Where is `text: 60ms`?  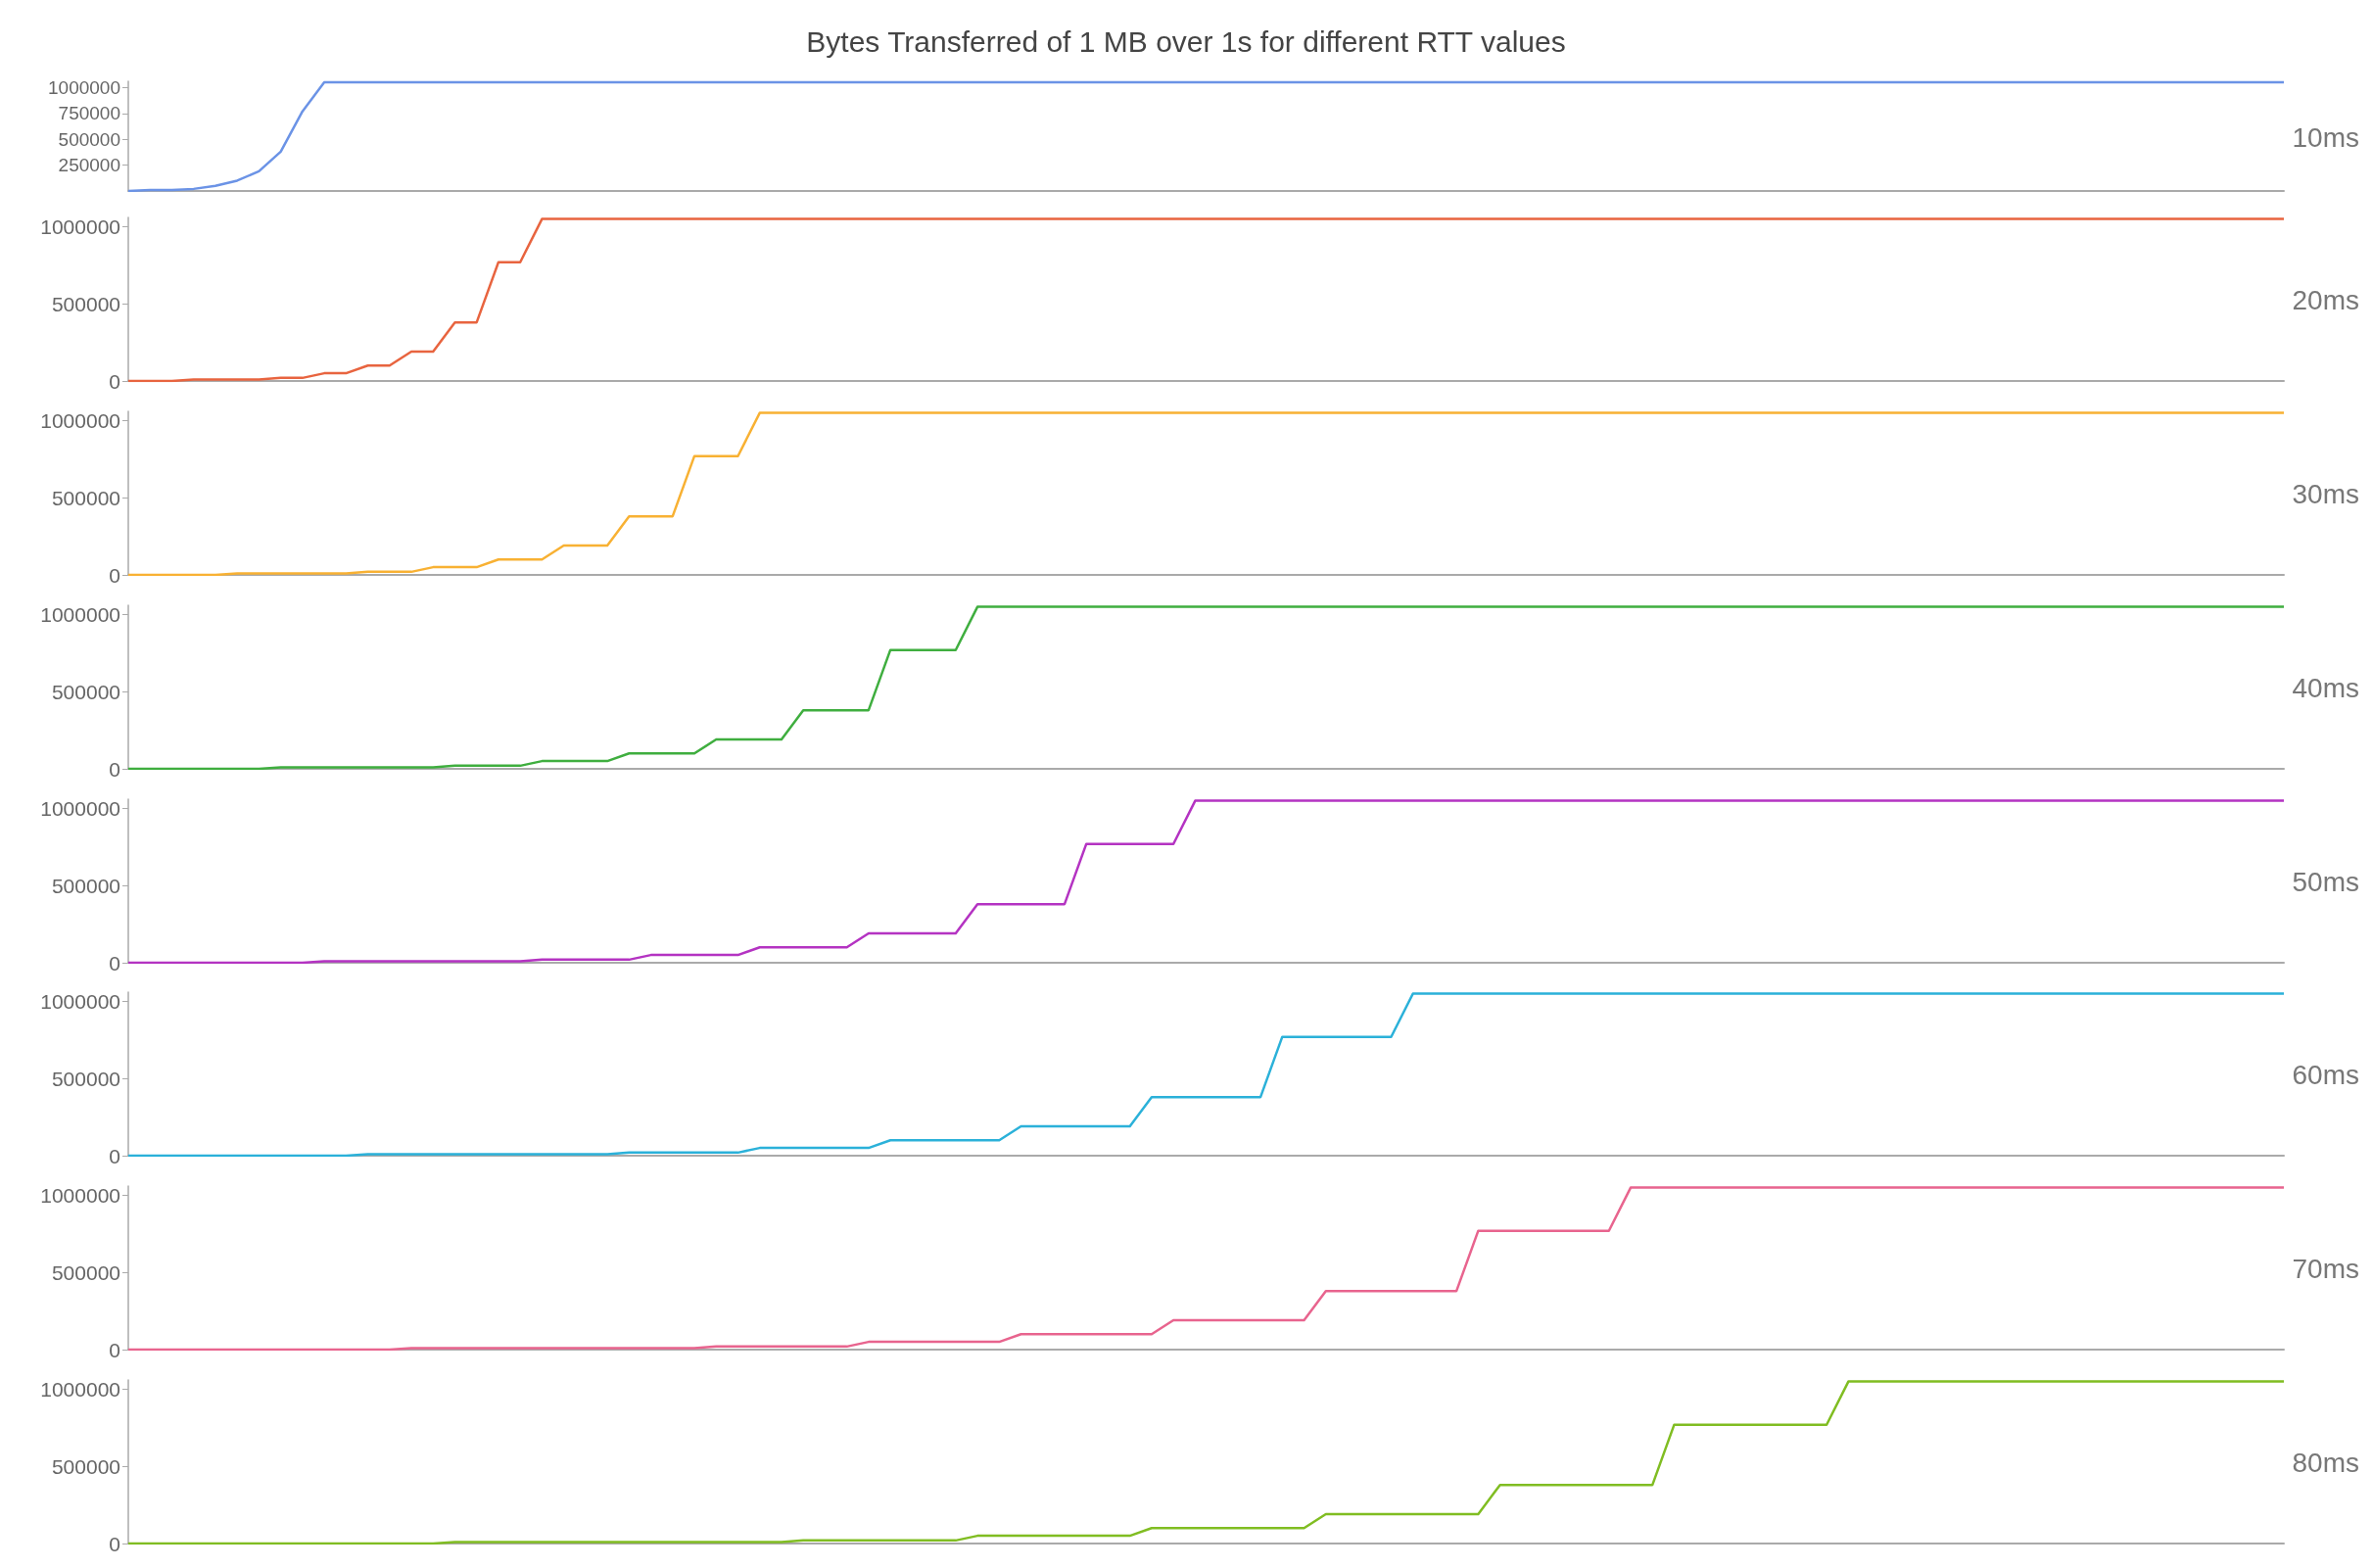 text: 60ms is located at coordinates (2325, 1075).